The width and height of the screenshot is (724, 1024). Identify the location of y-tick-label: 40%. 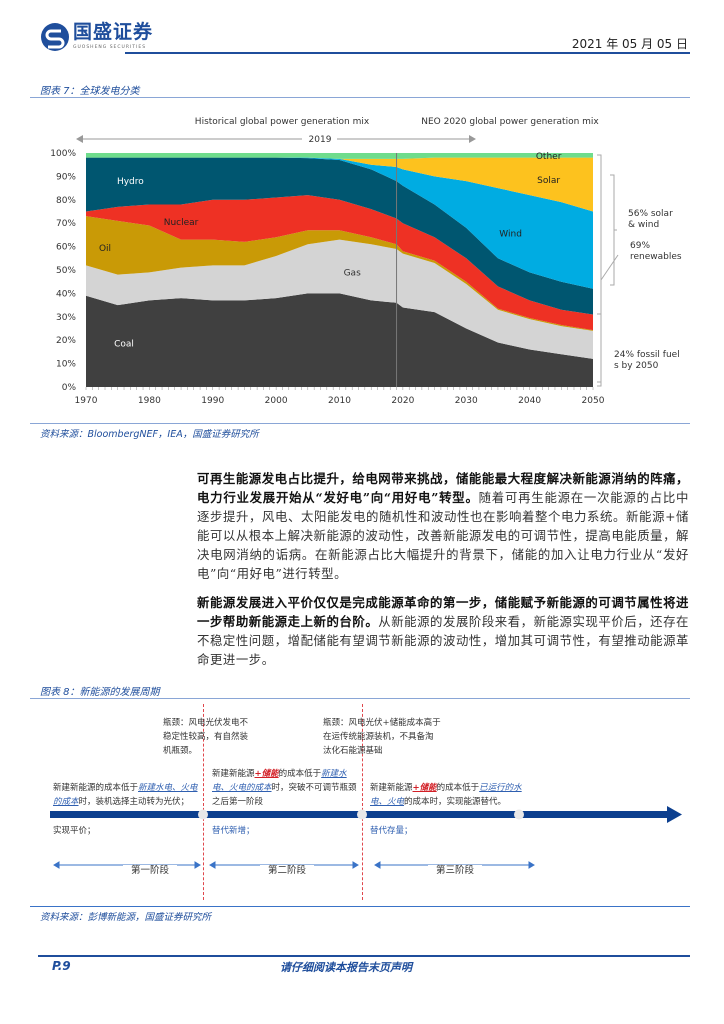
(66, 294).